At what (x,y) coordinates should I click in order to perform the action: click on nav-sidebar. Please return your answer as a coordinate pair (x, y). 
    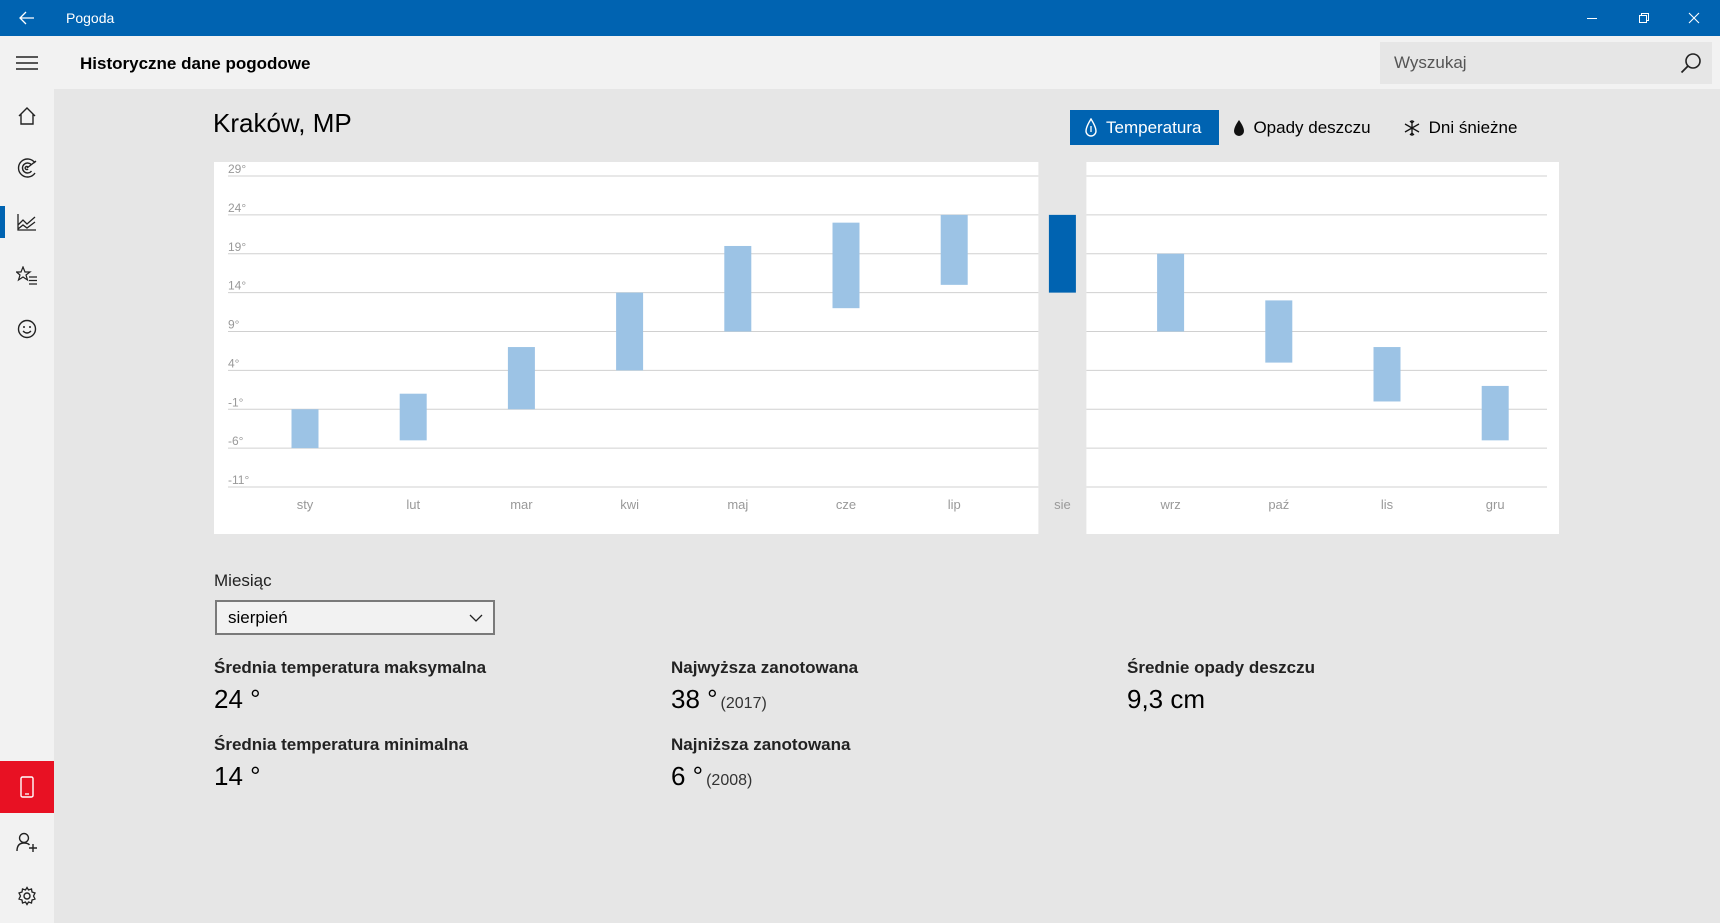
    Looking at the image, I should click on (27, 479).